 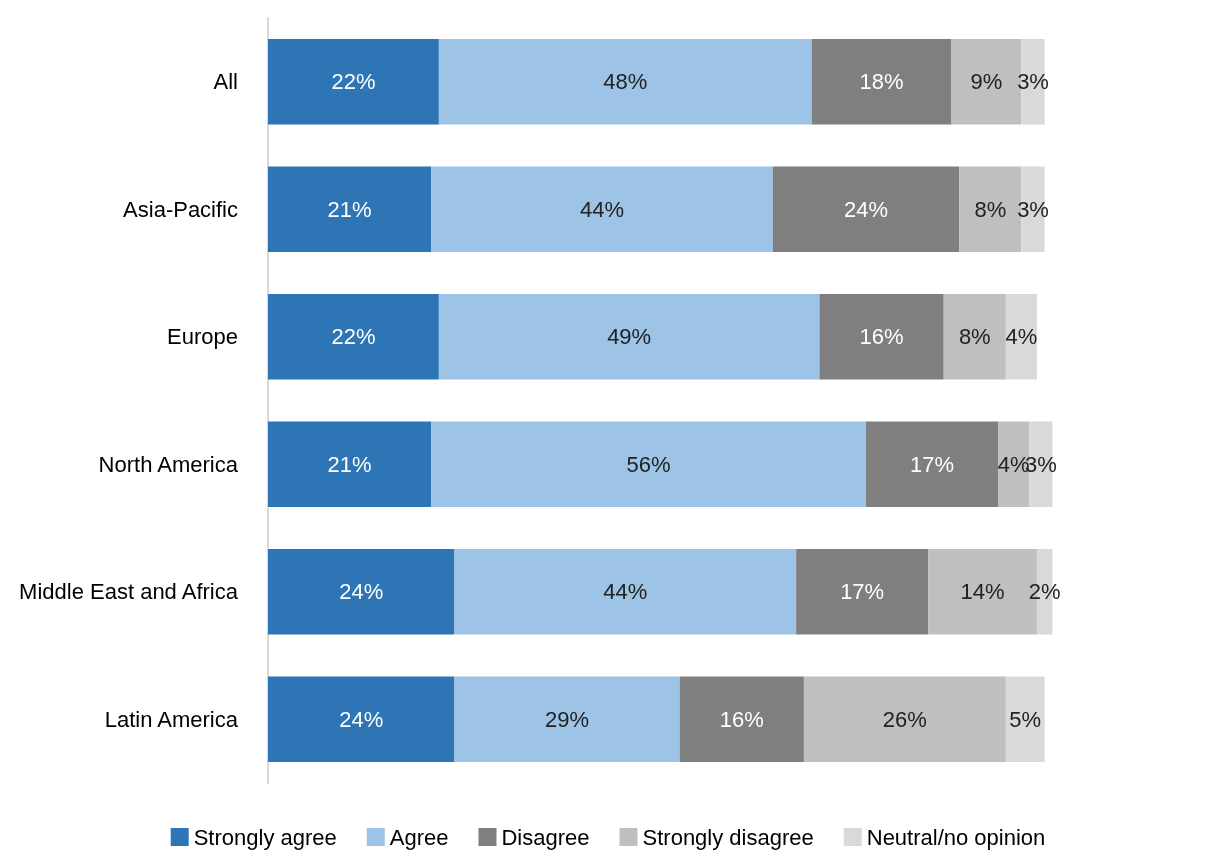 What do you see at coordinates (986, 82) in the screenshot?
I see `data-label: 9%` at bounding box center [986, 82].